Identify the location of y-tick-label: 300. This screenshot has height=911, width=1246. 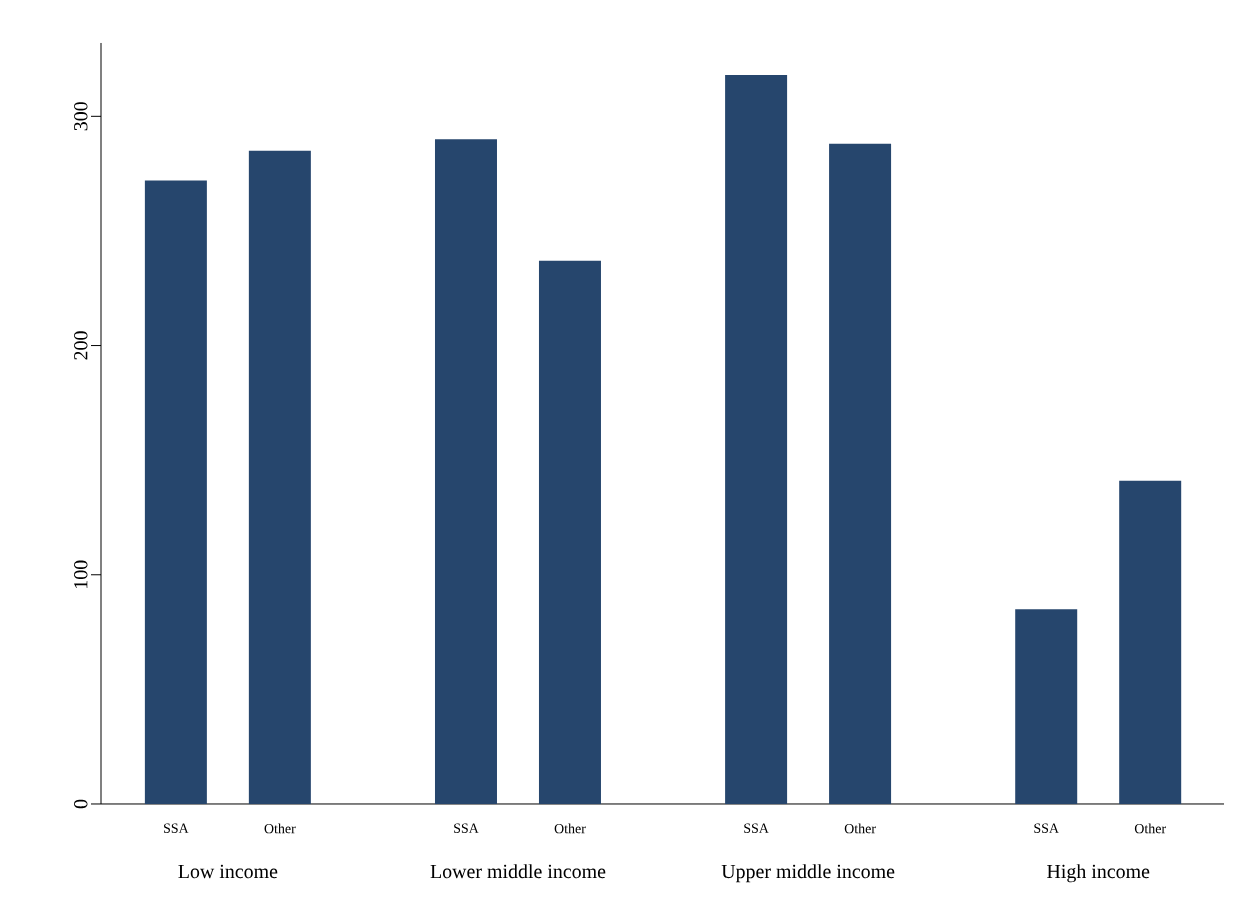
(81, 116).